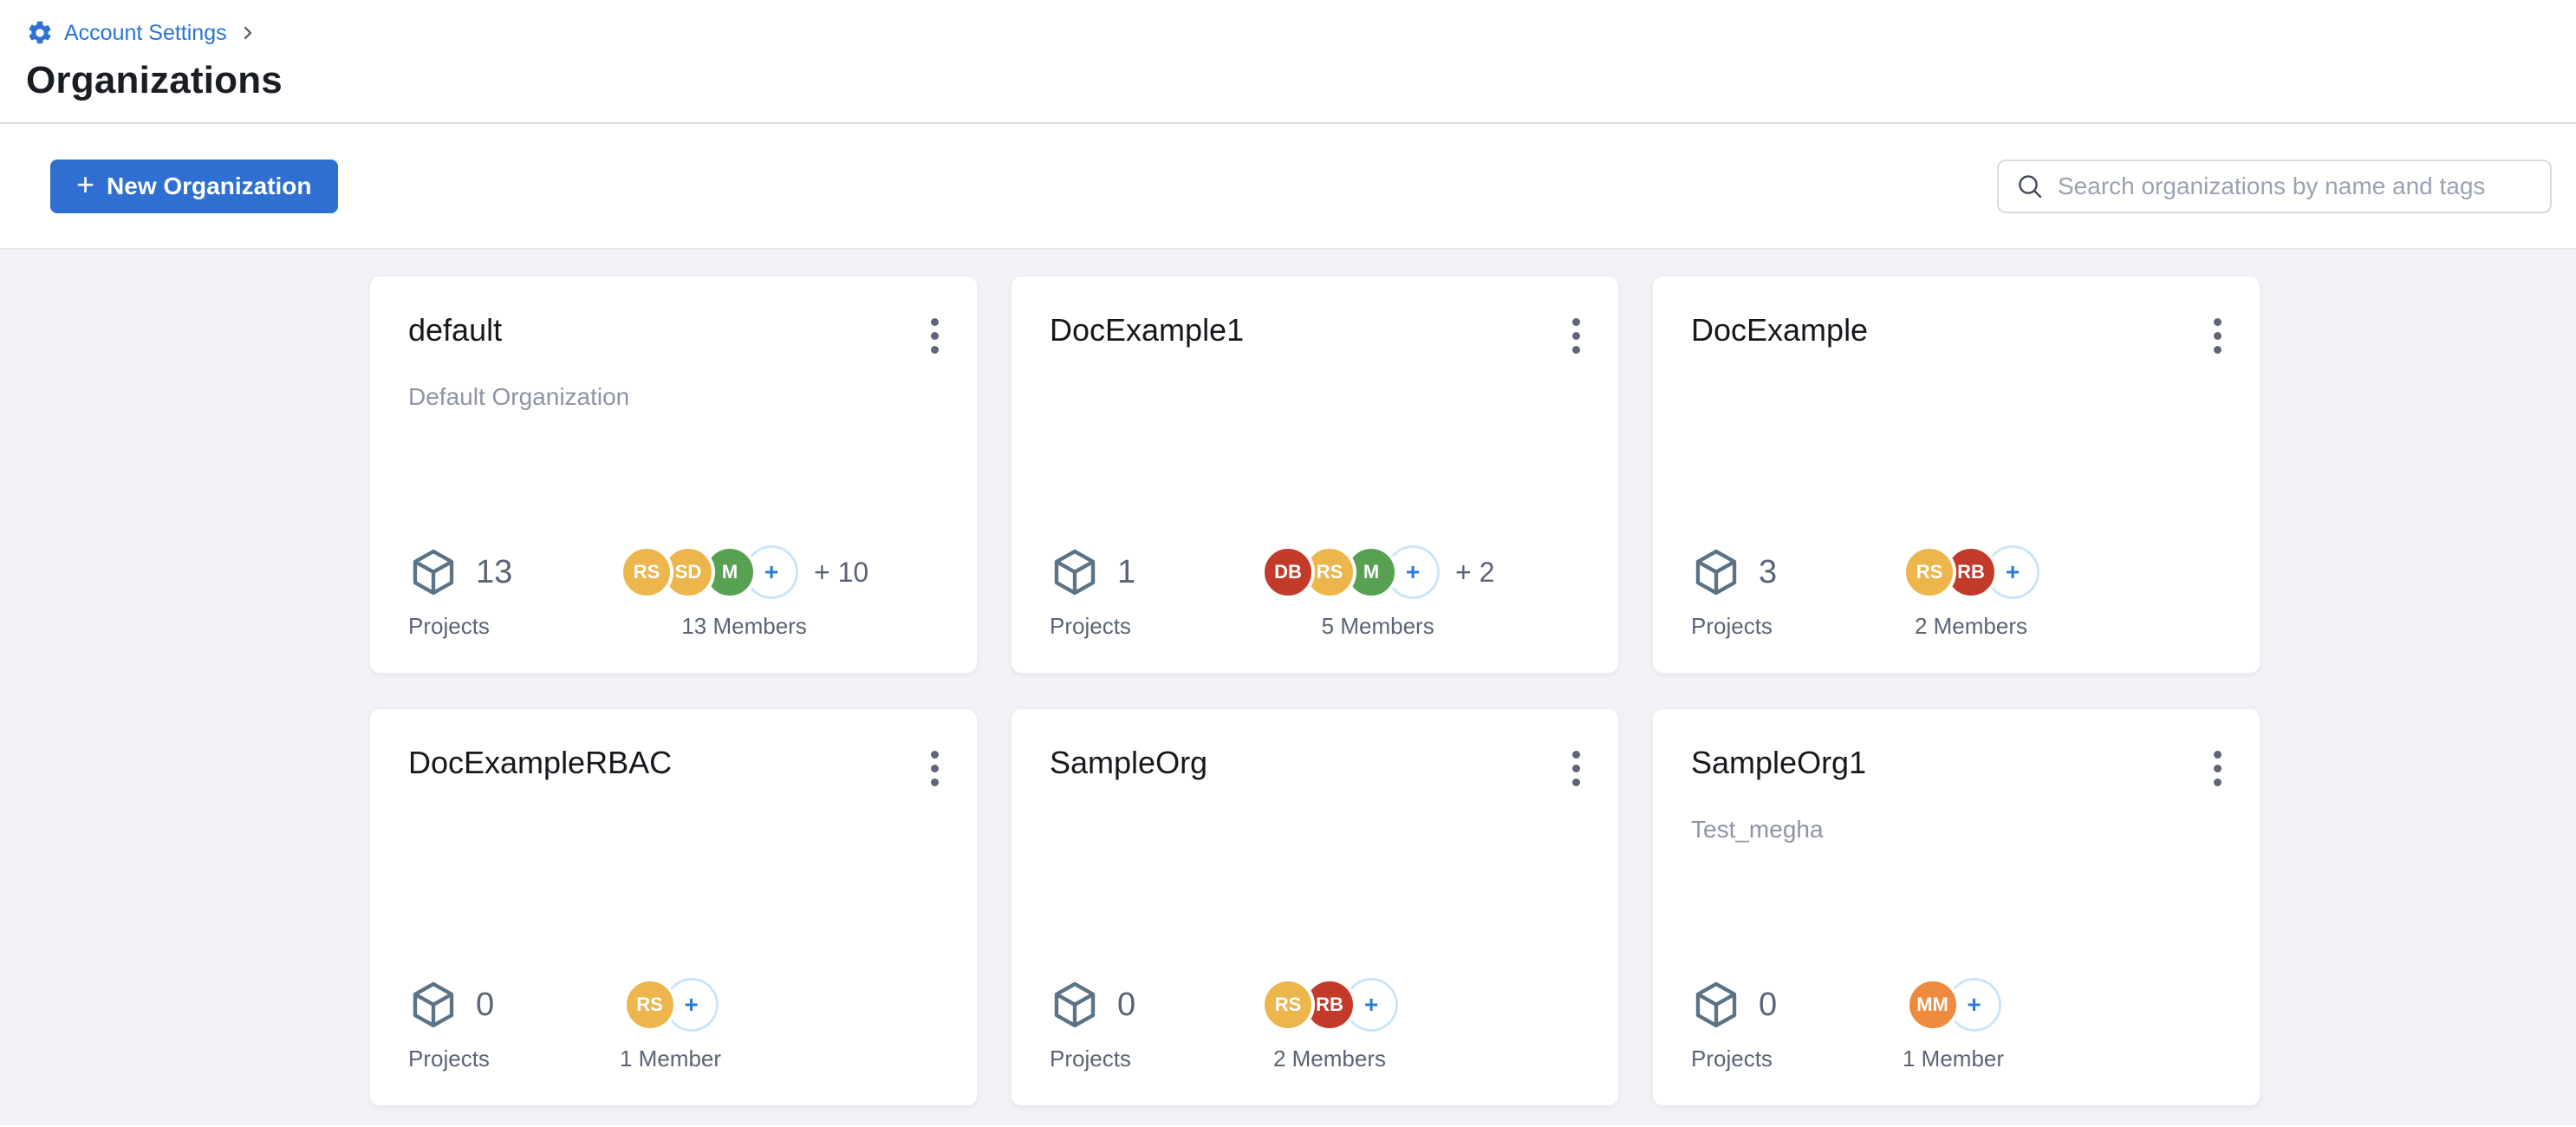 The width and height of the screenshot is (2576, 1127). Describe the element at coordinates (145, 32) in the screenshot. I see `breadcrumb-link-account-settings: Account Settings` at that location.